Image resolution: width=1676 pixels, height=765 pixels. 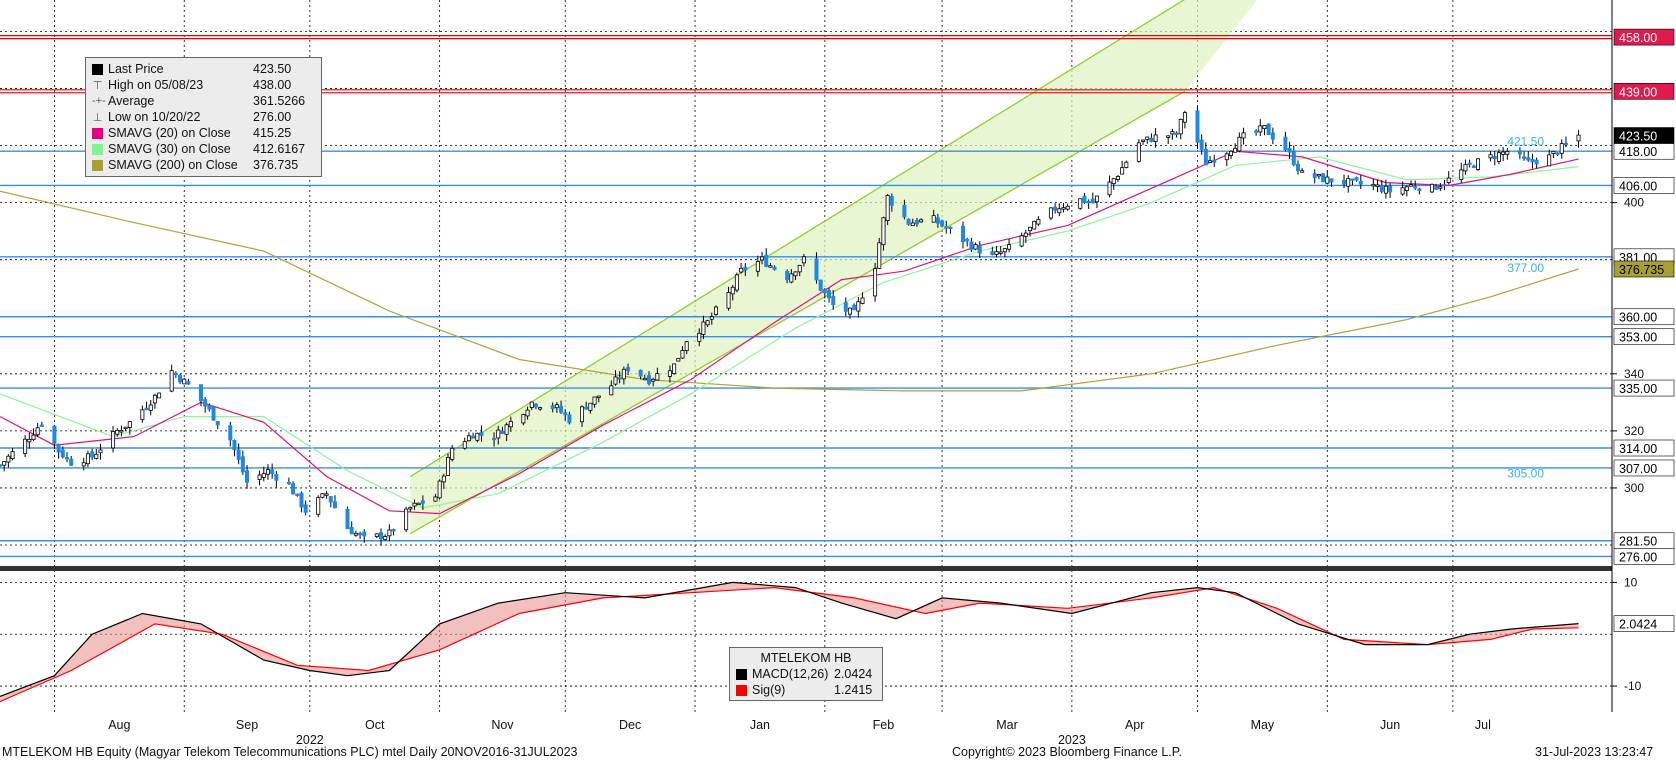 I want to click on inline-level-label: 305.00, so click(x=1525, y=474).